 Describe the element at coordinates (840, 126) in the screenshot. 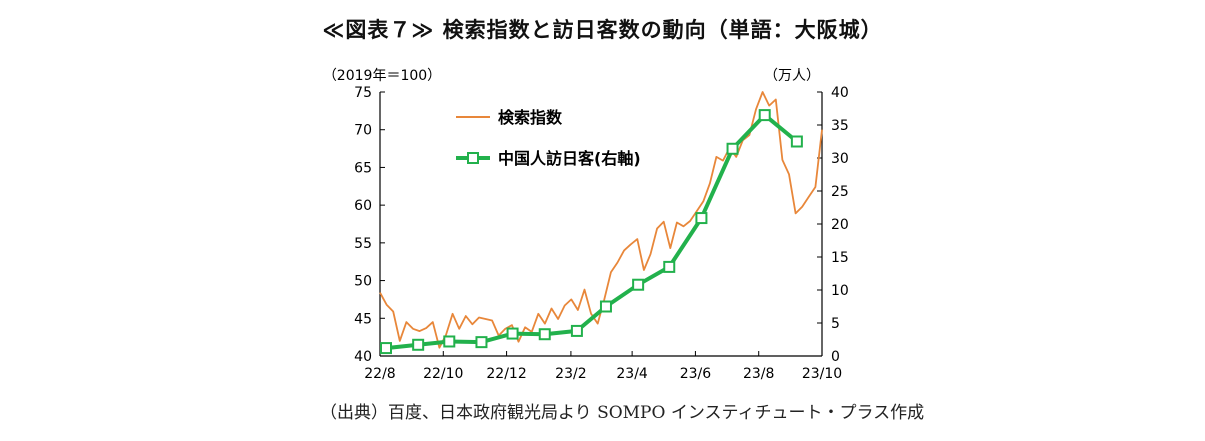

I see `right-tick-label: 35` at that location.